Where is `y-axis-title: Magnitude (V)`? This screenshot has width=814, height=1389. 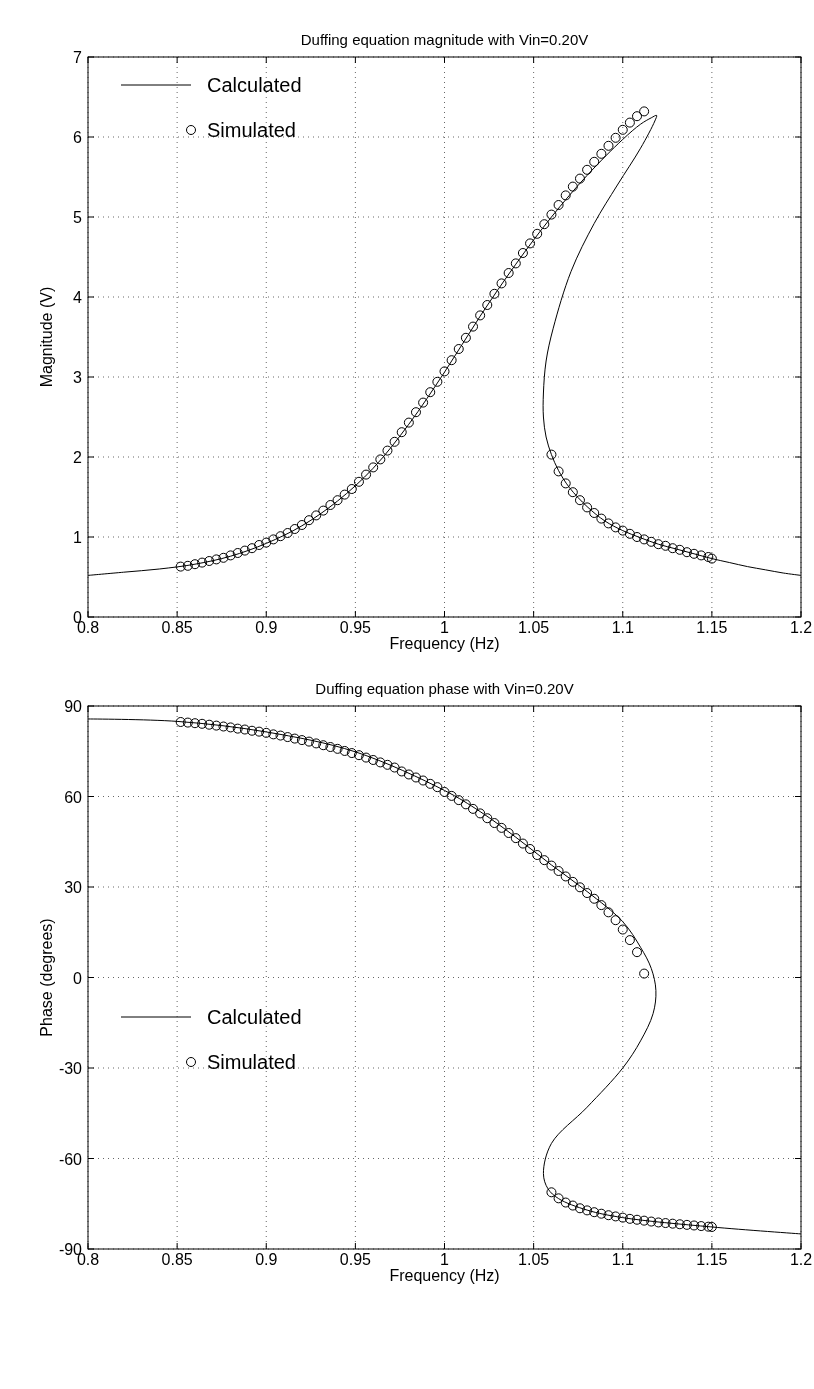
y-axis-title: Magnitude (V) is located at coordinates (46, 337).